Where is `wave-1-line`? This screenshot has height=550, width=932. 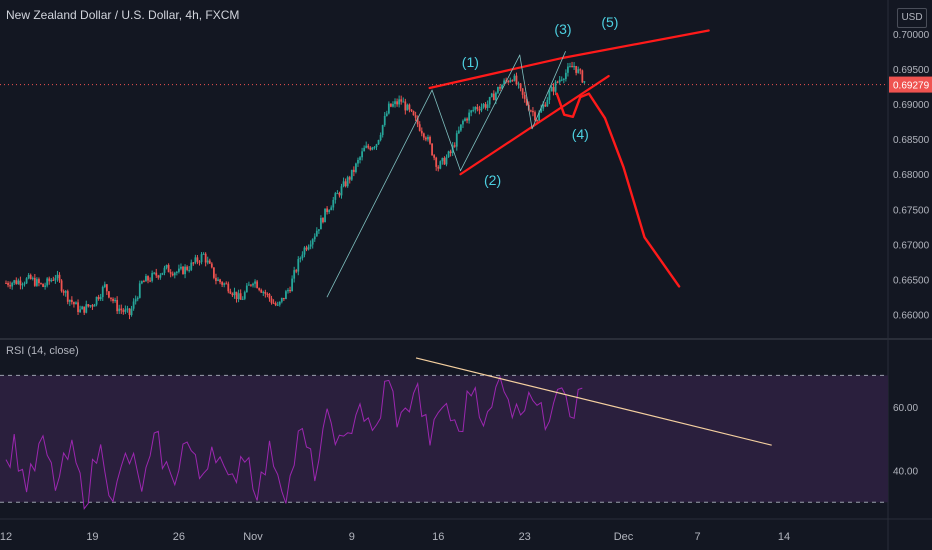
wave-1-line is located at coordinates (379, 193).